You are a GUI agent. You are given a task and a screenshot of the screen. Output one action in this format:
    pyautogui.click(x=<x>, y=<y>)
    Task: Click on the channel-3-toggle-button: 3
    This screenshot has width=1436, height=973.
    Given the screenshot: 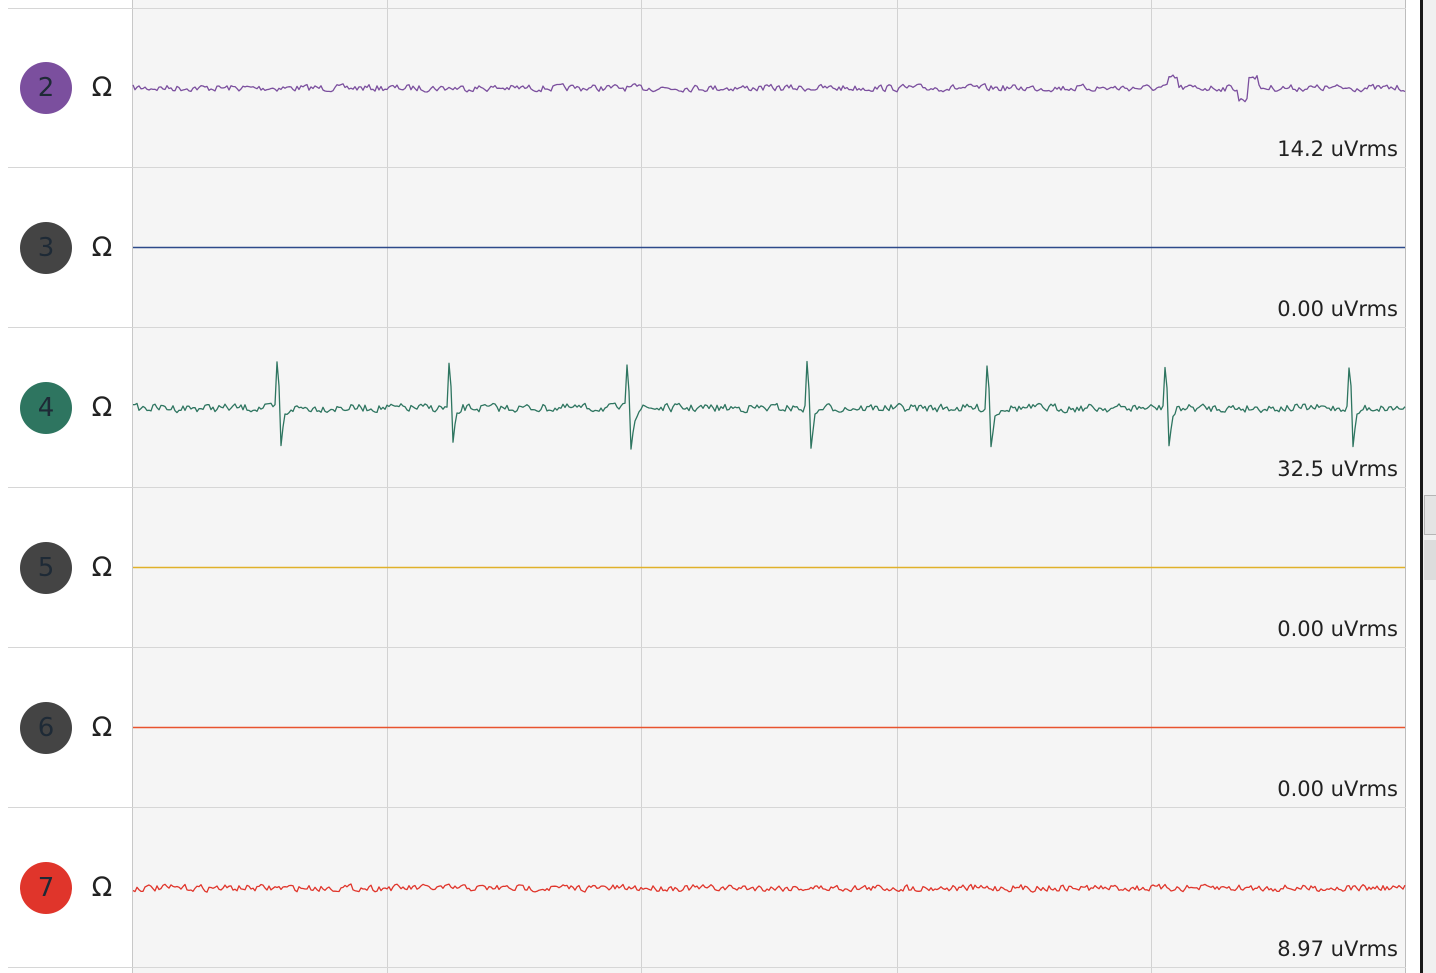 What is the action you would take?
    pyautogui.click(x=46, y=248)
    